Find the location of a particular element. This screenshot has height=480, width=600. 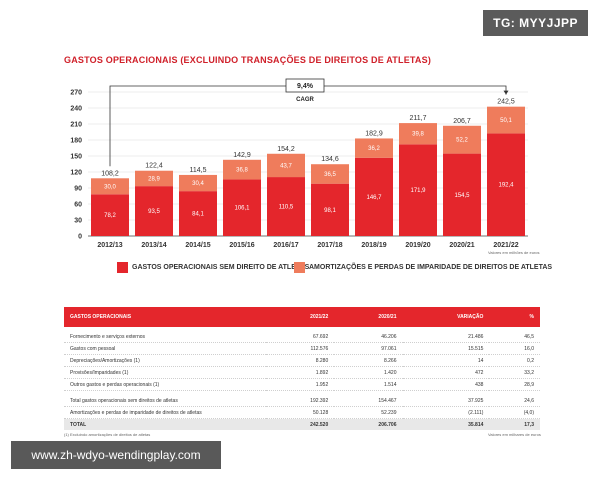

table-header: 2021/22 is located at coordinates (300, 317).